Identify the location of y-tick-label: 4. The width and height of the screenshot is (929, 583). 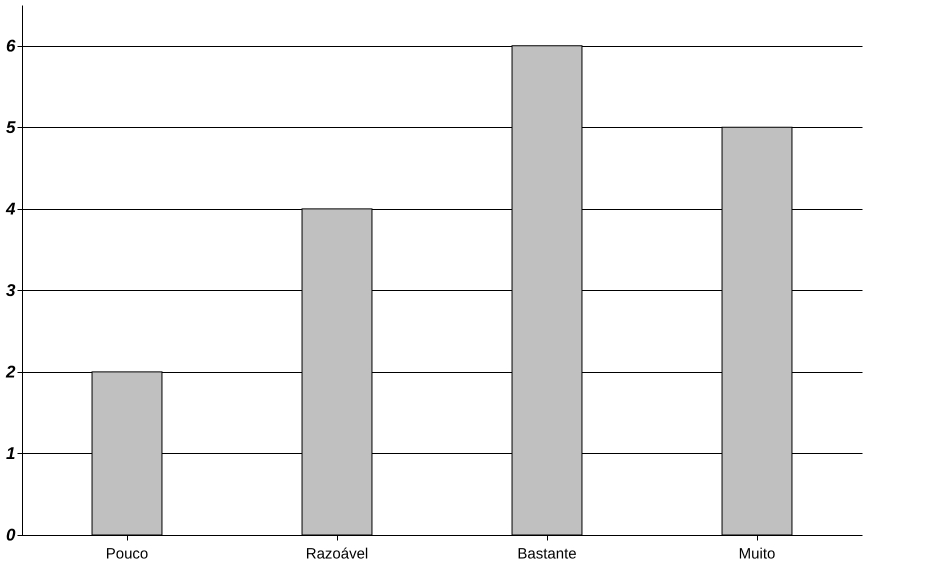
(10, 208).